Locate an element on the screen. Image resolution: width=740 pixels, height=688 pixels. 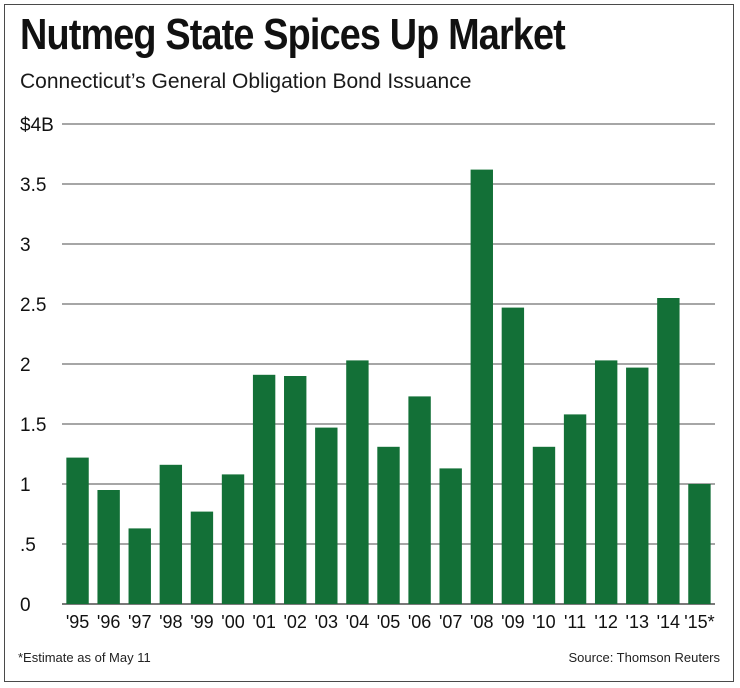
x-tick-label: '06 is located at coordinates (419, 622).